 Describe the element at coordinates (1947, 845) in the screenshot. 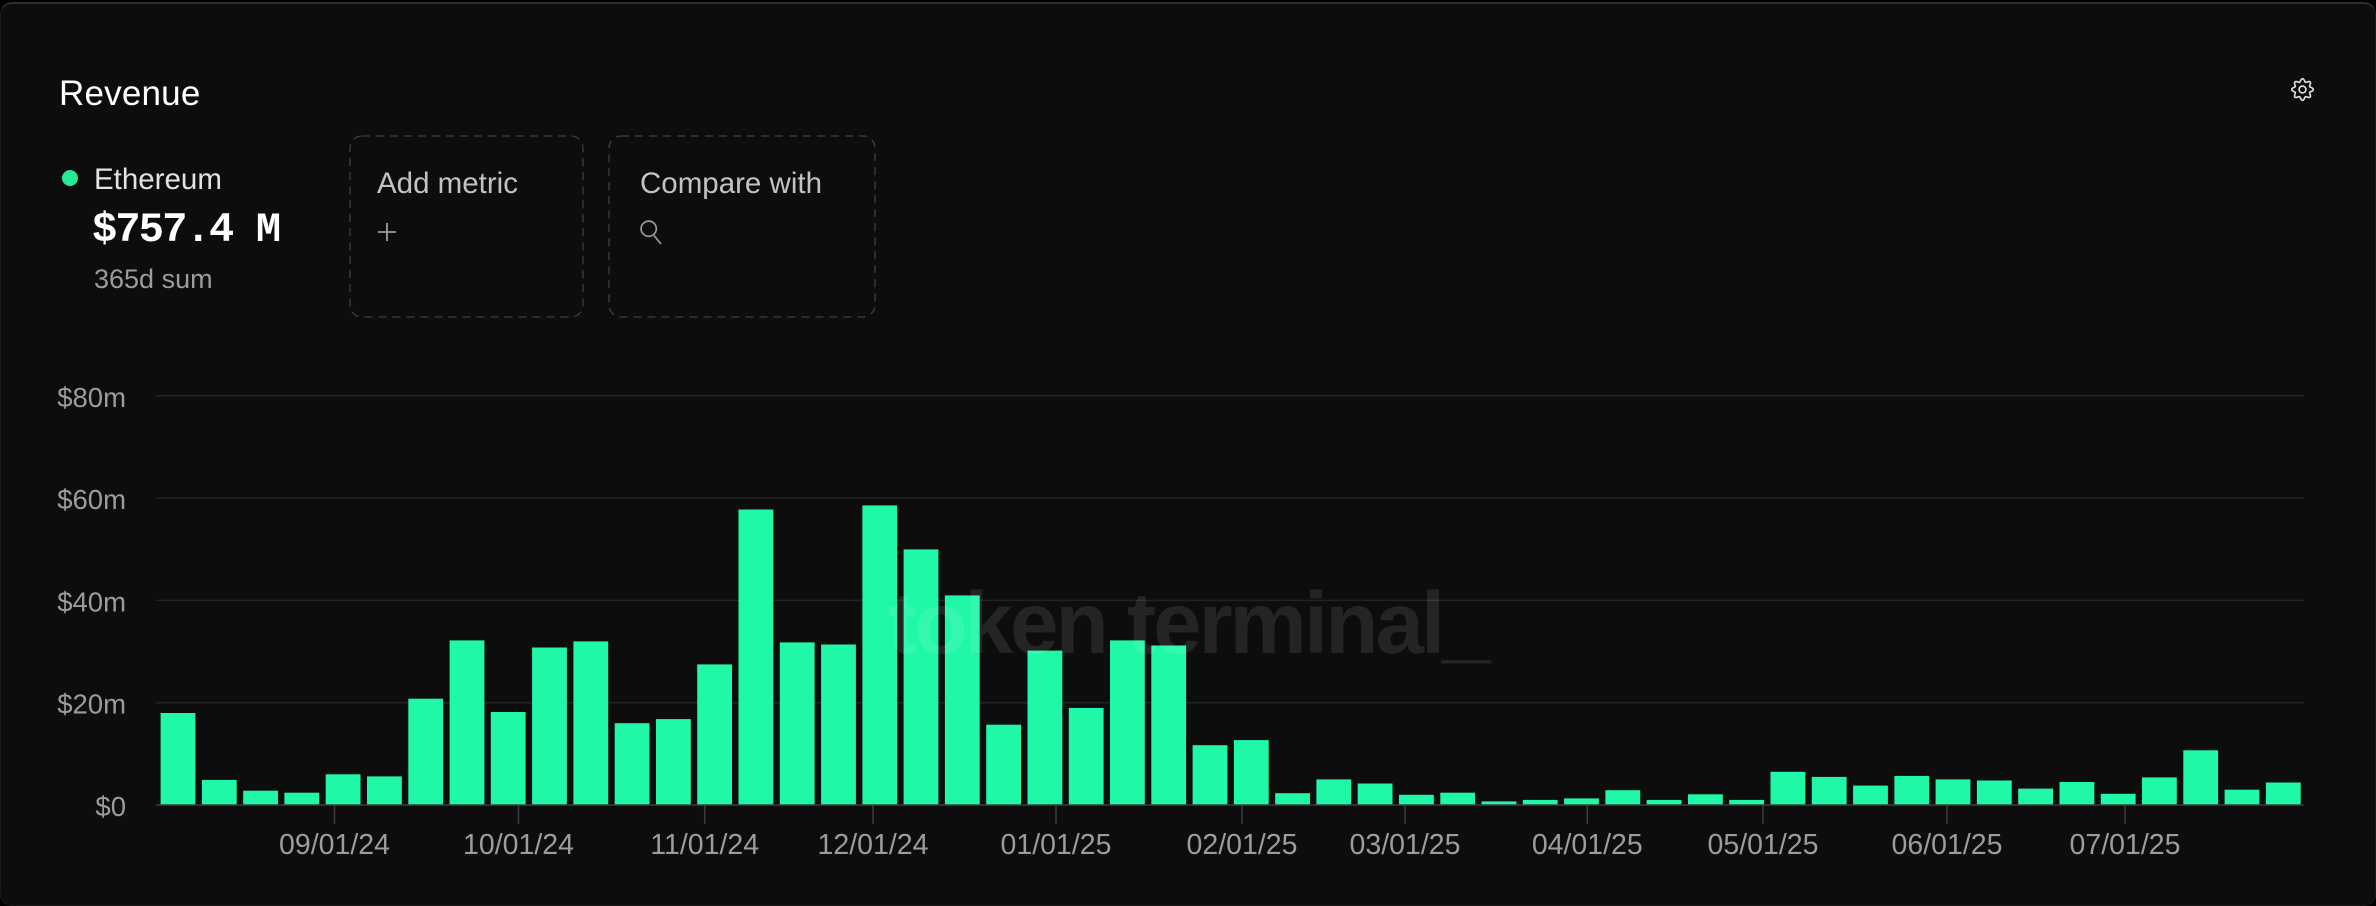

I see `svg-text: 06/01/25` at that location.